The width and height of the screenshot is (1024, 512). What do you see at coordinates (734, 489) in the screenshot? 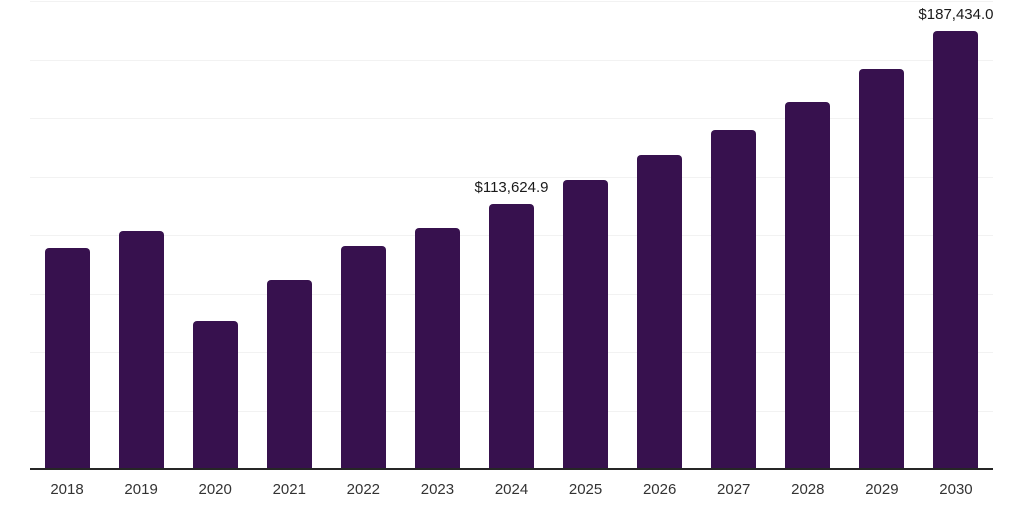
I see `x-tick-label-2027: 2027` at bounding box center [734, 489].